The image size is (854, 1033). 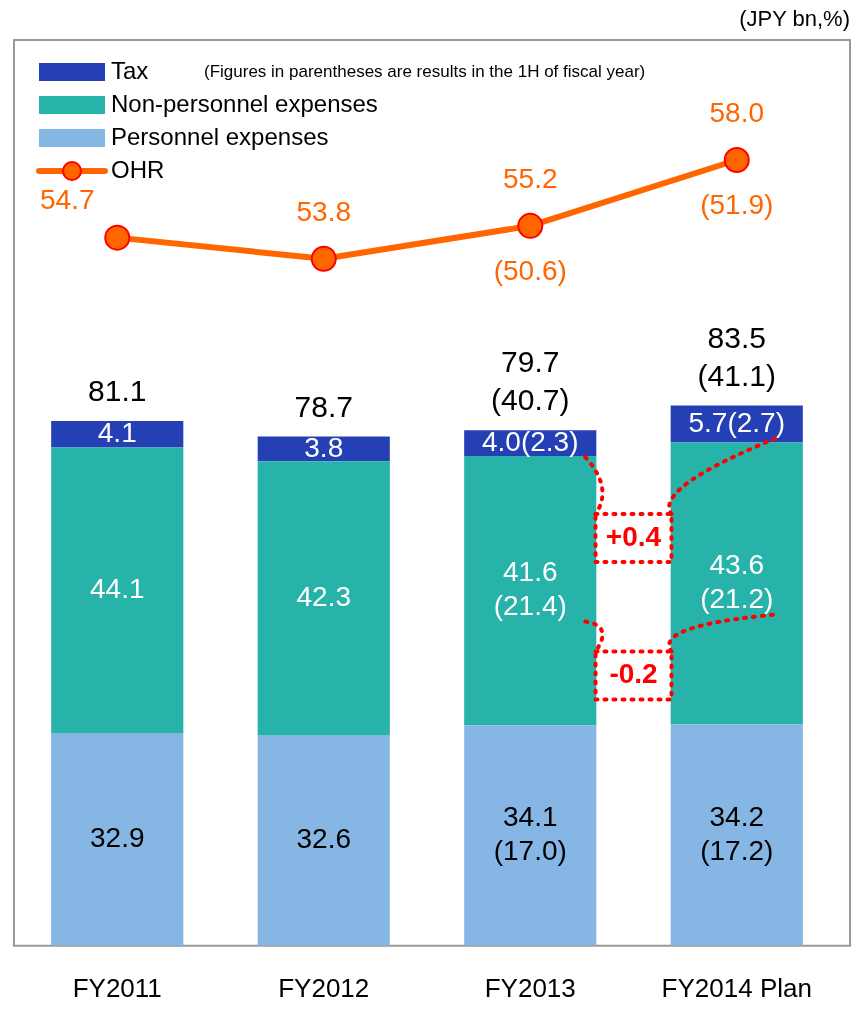 I want to click on data-label: 44.1, so click(x=117, y=588).